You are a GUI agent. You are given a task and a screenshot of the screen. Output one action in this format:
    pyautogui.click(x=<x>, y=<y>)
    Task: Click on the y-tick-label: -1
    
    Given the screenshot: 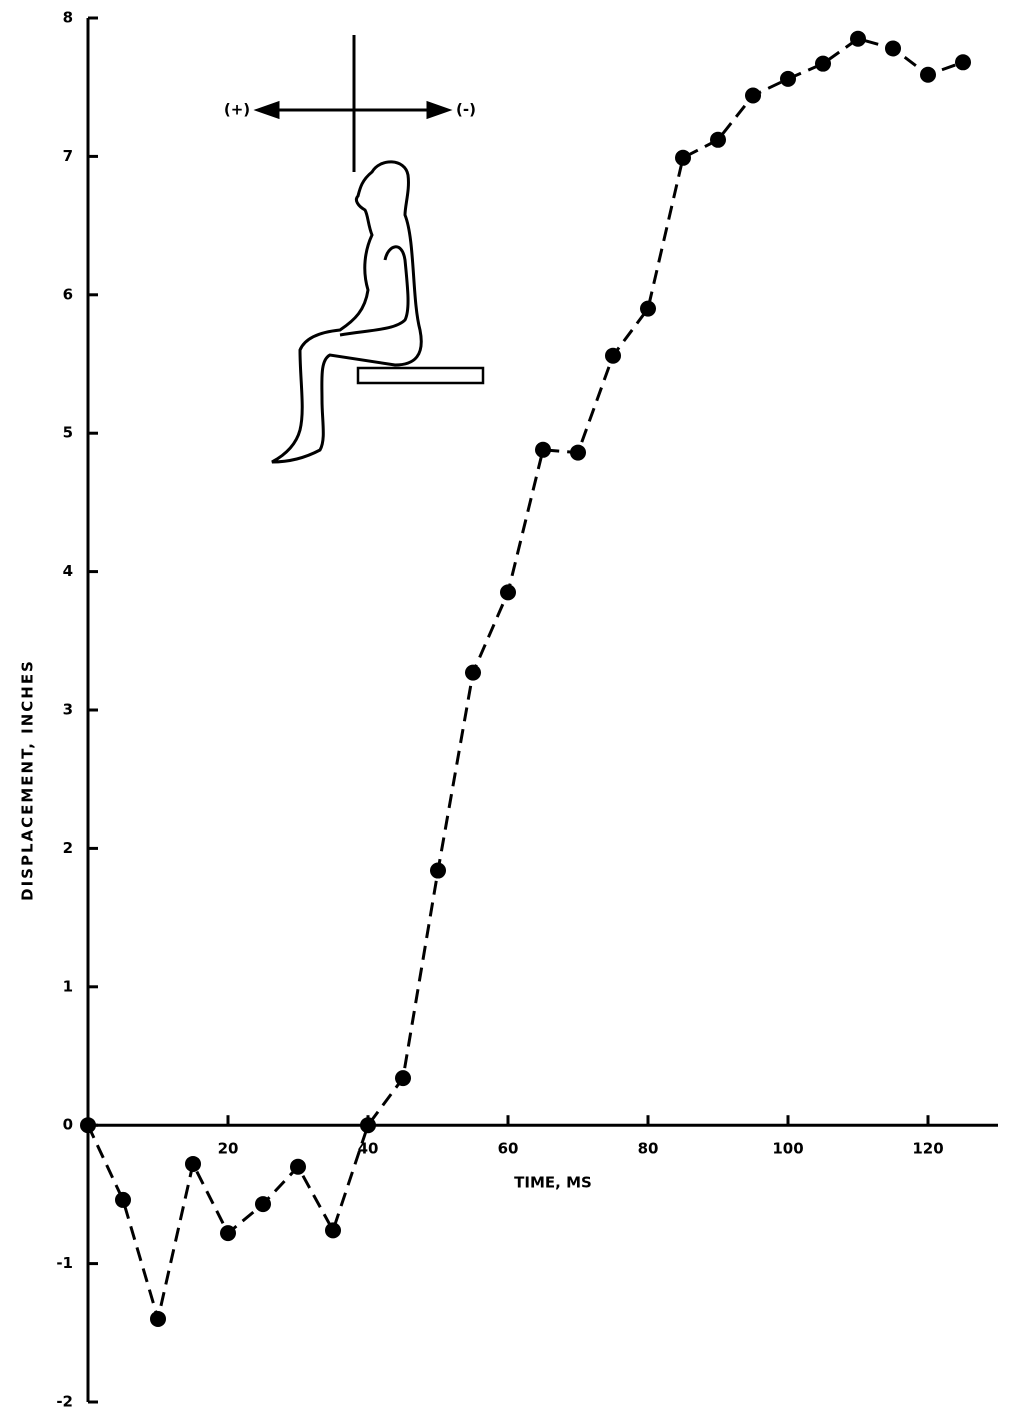 What is the action you would take?
    pyautogui.click(x=64, y=1263)
    